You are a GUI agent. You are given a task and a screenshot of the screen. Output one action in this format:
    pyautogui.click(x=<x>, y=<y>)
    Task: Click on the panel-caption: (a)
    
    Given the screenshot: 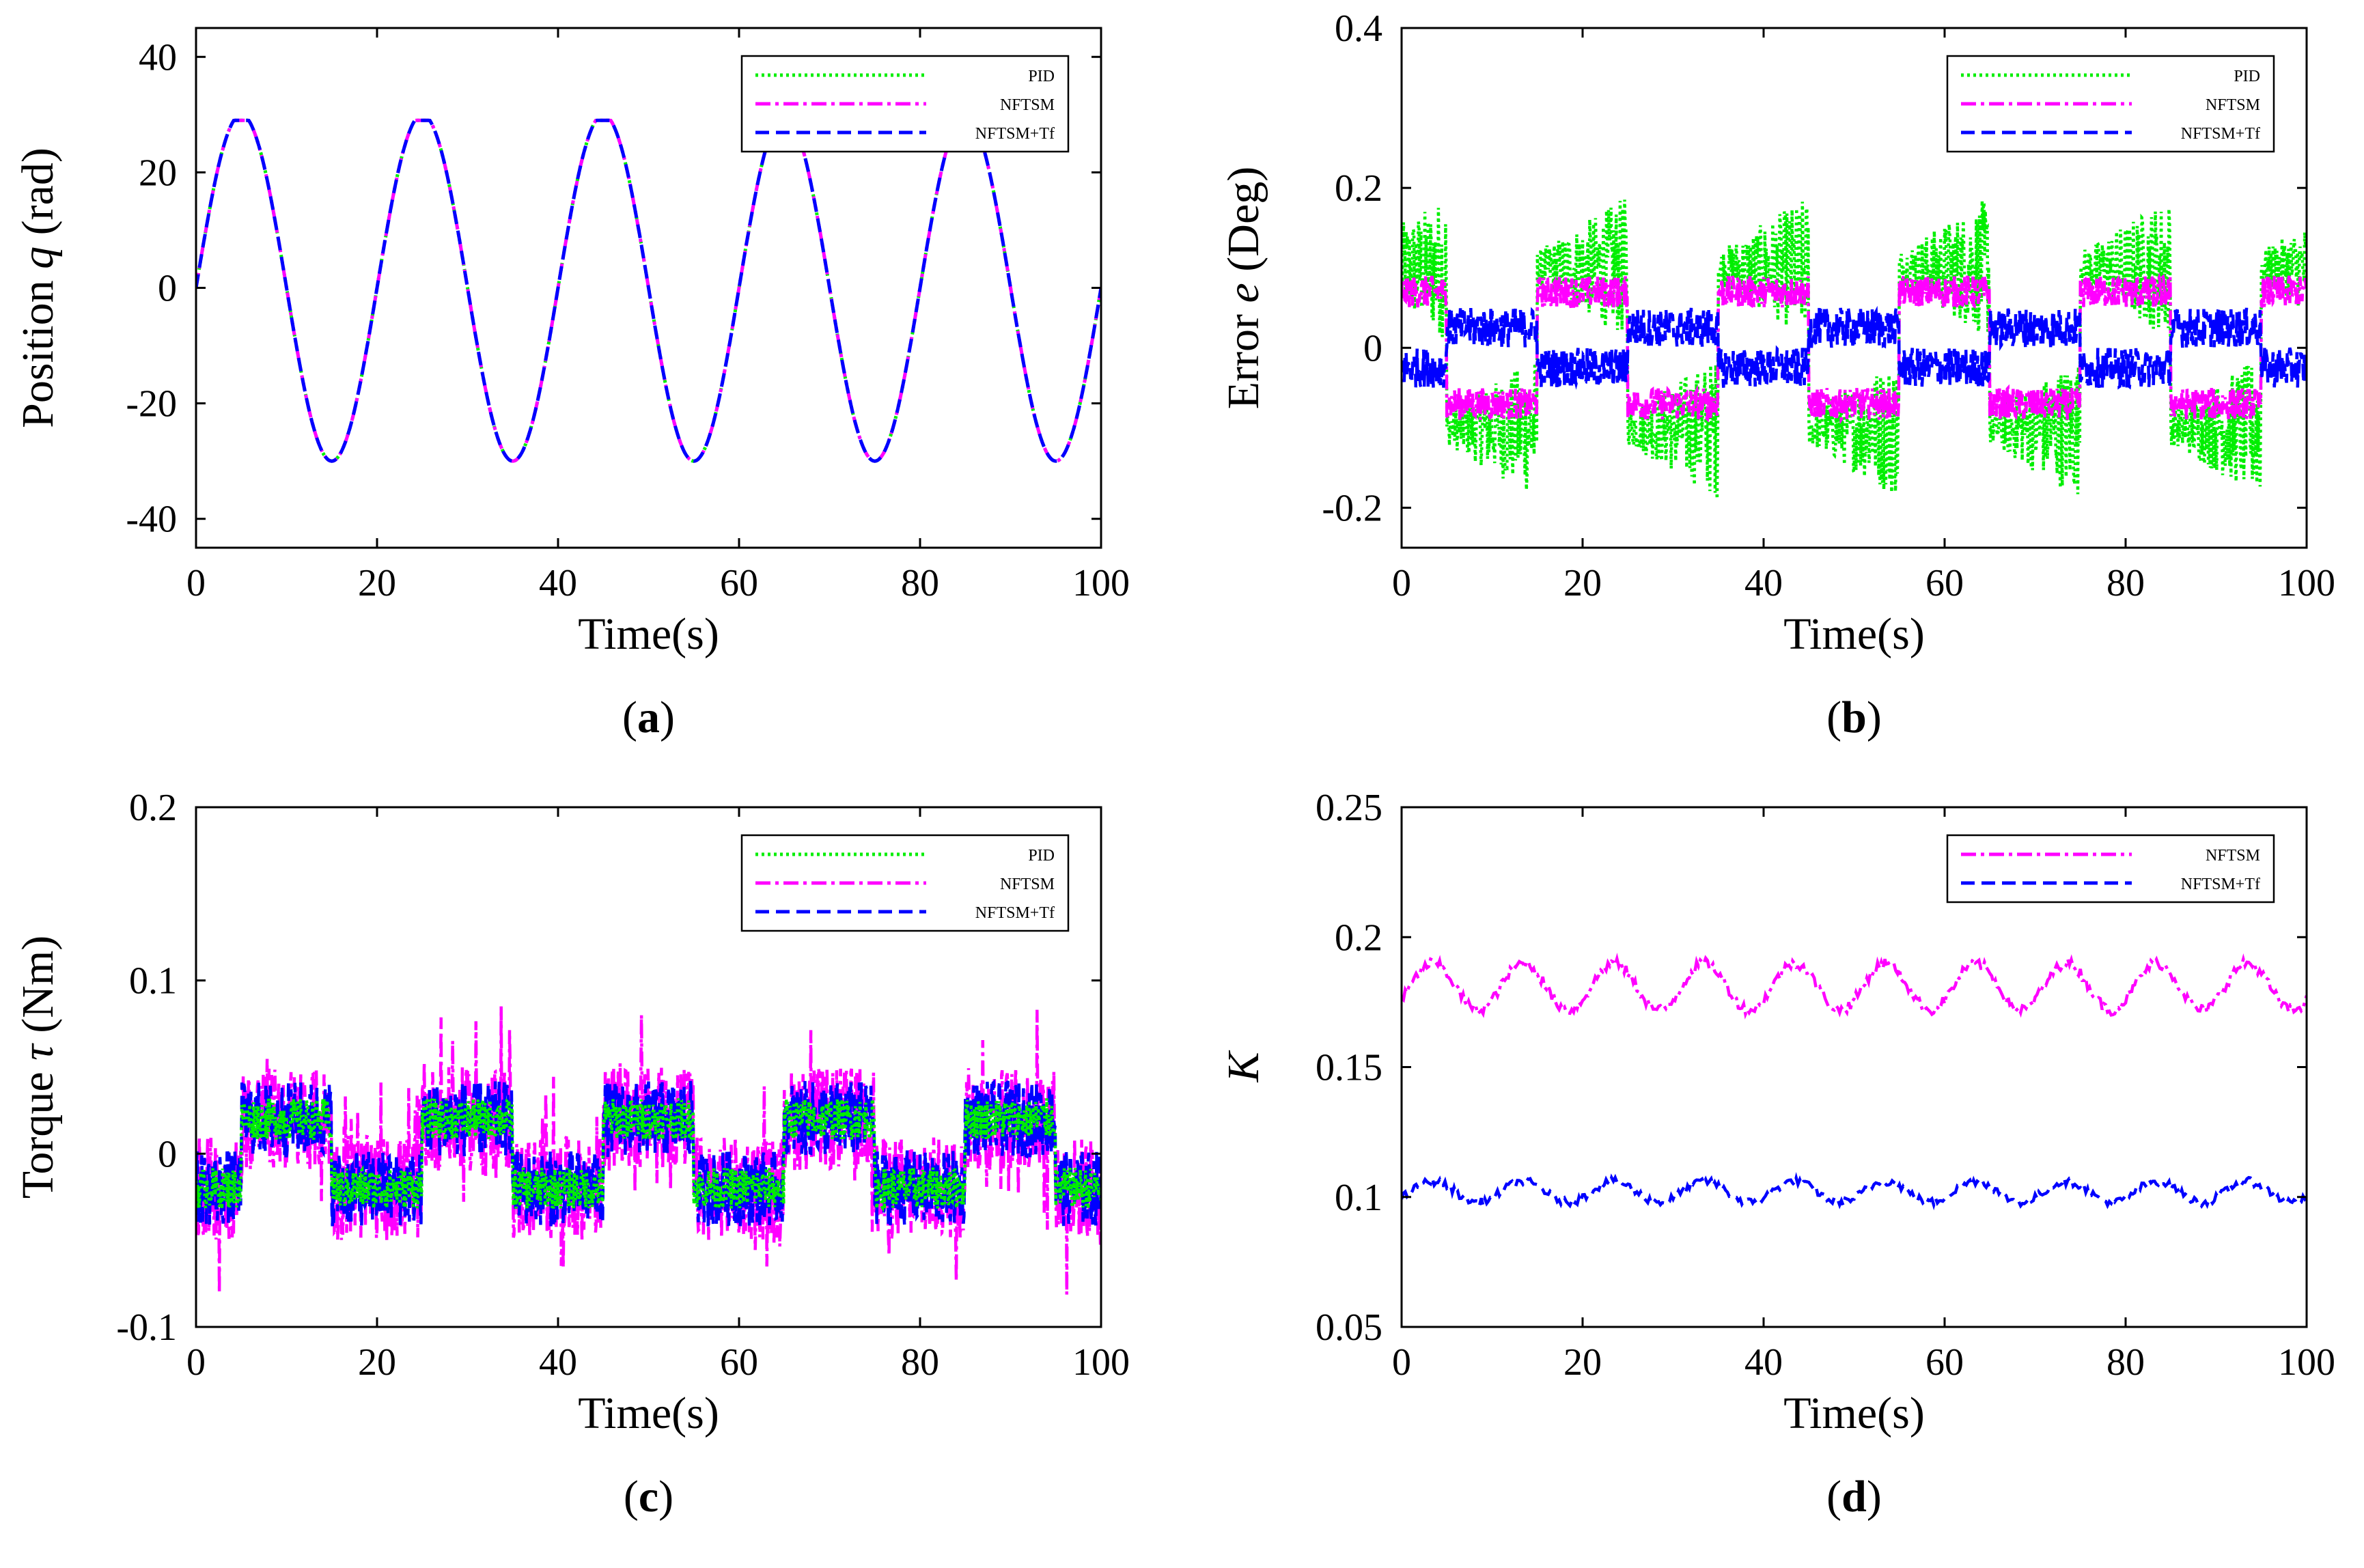 What is the action you would take?
    pyautogui.click(x=649, y=717)
    